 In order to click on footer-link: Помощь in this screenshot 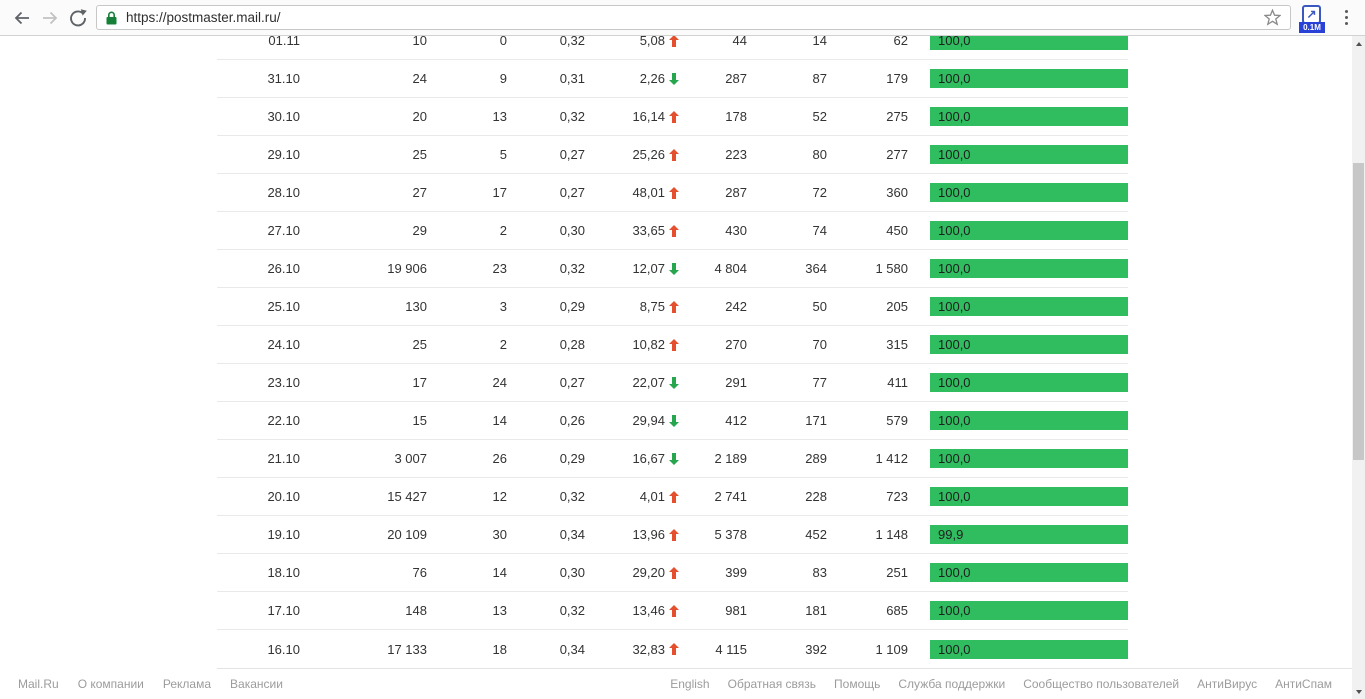, I will do `click(857, 683)`.